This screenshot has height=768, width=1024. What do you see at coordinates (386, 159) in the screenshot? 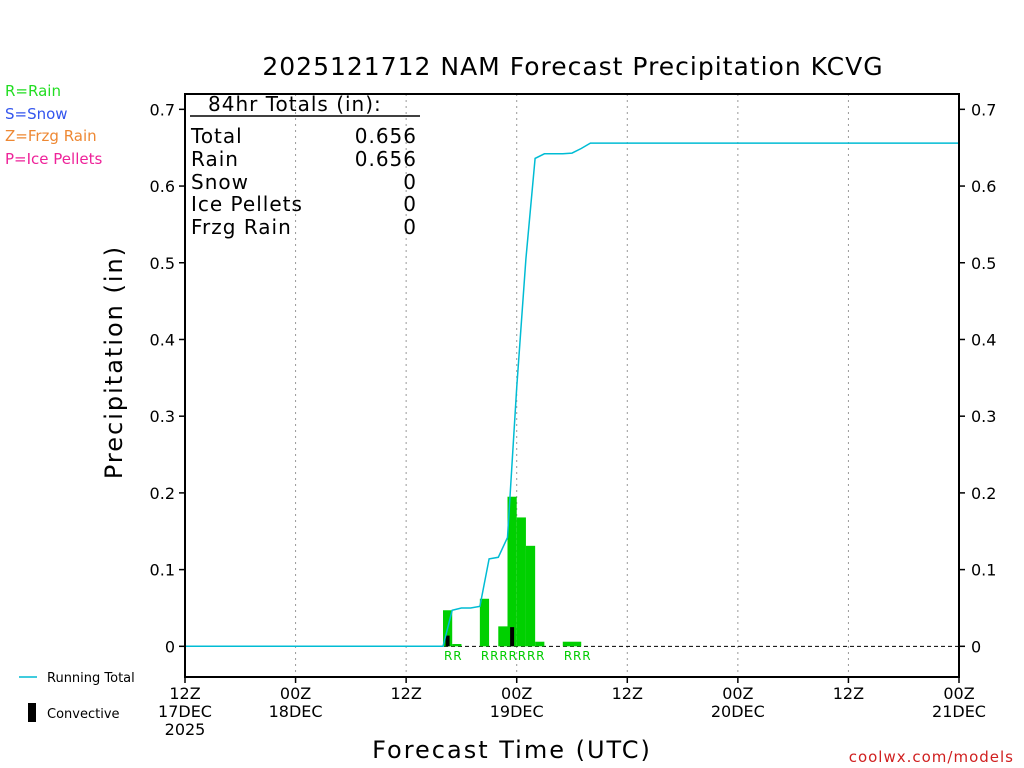
I see `totals-rain-value: 0.656` at bounding box center [386, 159].